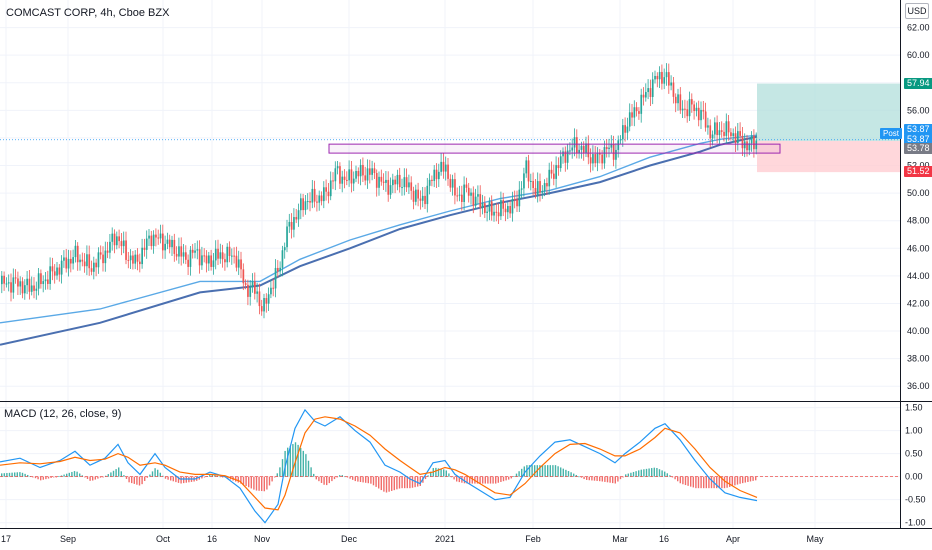 This screenshot has width=932, height=550. I want to click on macd-tick-label: 0.50, so click(914, 454).